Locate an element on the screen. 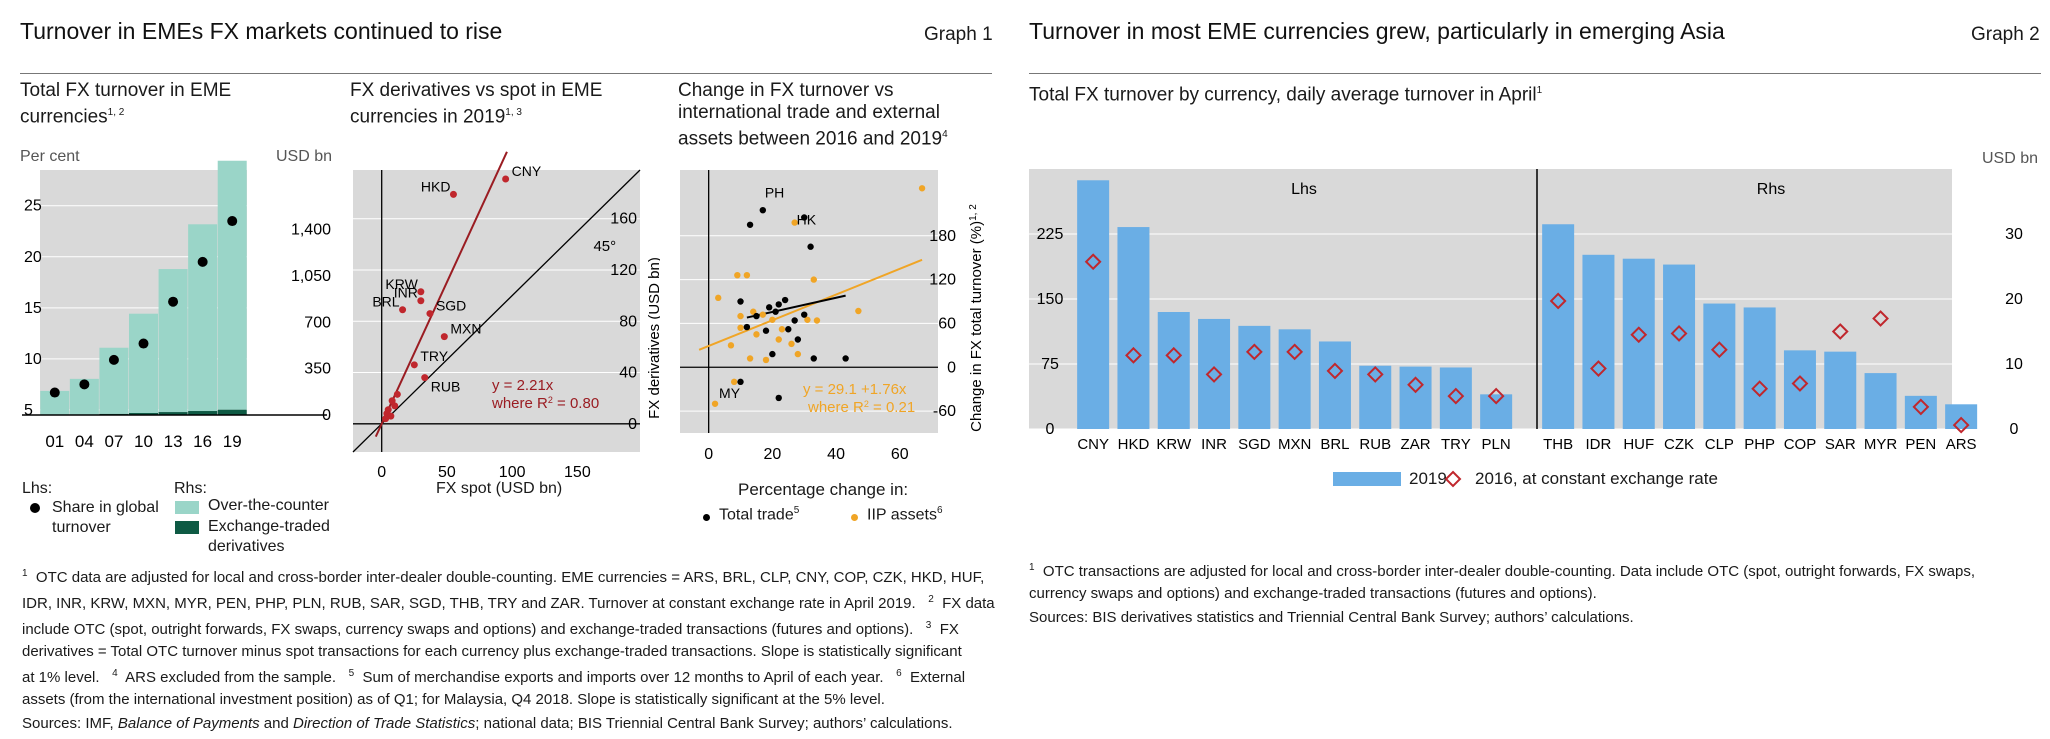  graph2-x-tick: SAR is located at coordinates (1840, 444).